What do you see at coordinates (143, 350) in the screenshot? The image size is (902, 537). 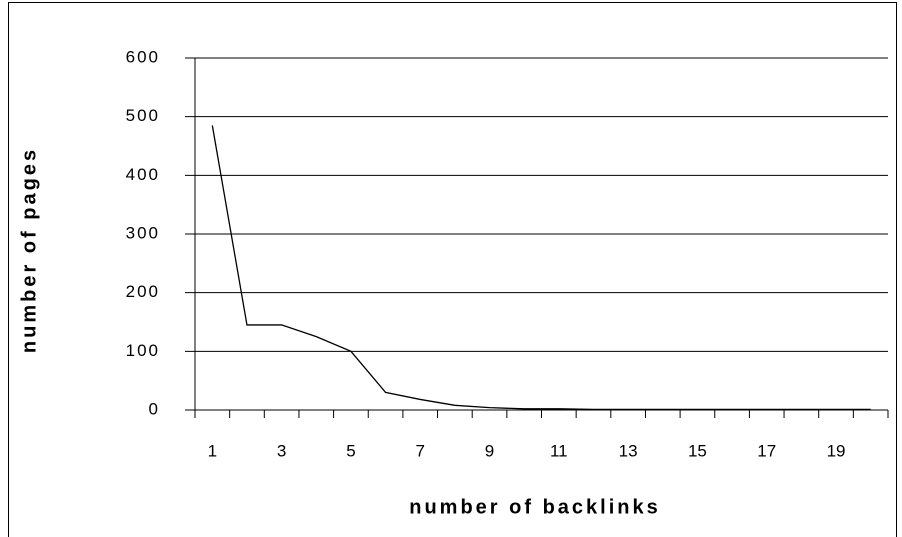 I see `y-tick-label: 100` at bounding box center [143, 350].